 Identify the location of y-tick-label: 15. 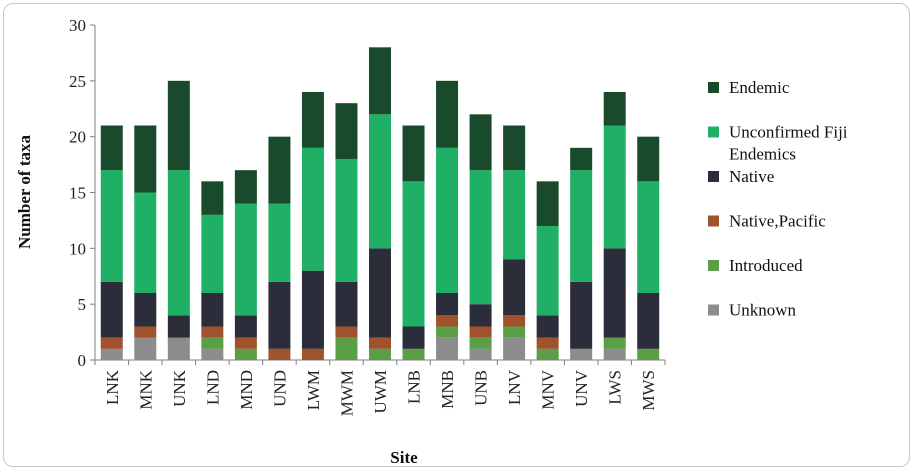
(77, 193).